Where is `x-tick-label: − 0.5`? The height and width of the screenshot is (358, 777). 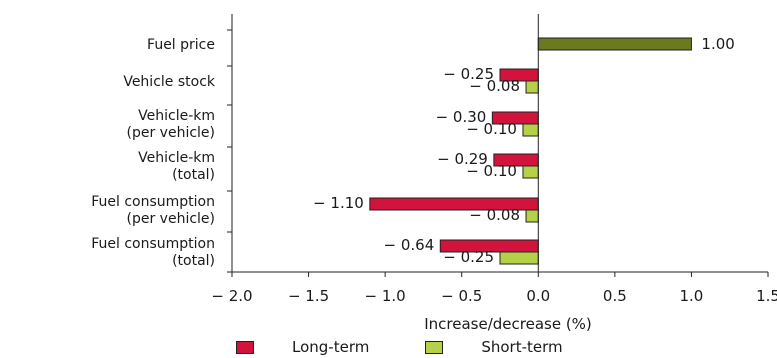
x-tick-label: − 0.5 is located at coordinates (461, 296).